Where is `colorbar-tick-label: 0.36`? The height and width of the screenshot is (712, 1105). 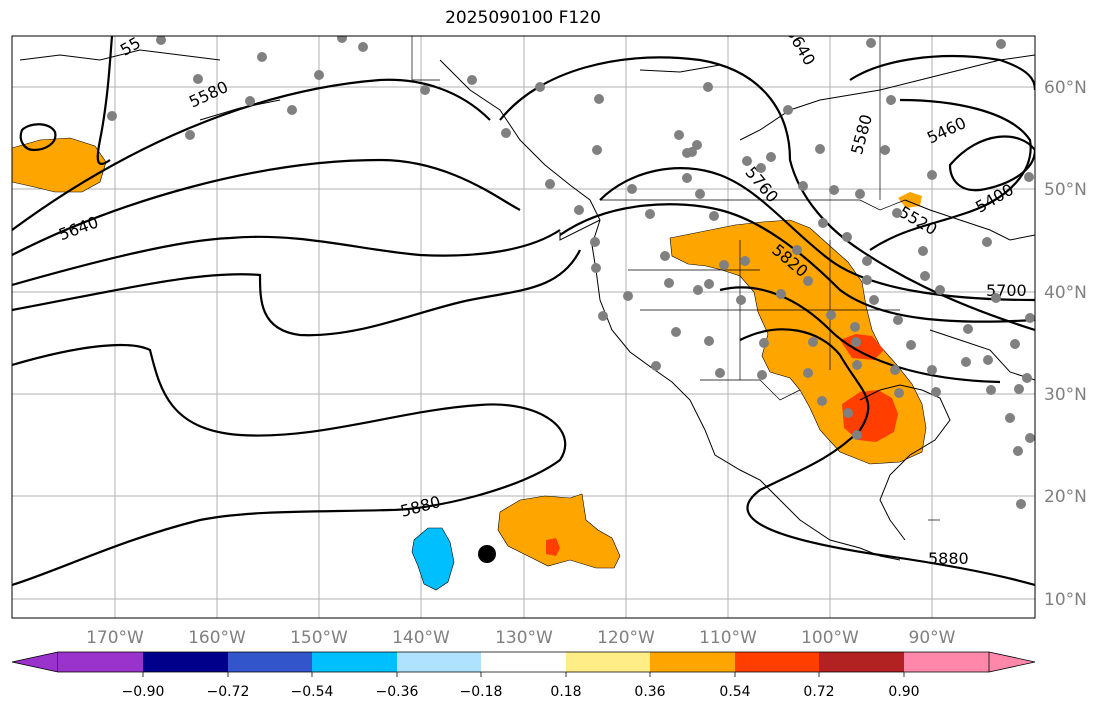 colorbar-tick-label: 0.36 is located at coordinates (649, 692).